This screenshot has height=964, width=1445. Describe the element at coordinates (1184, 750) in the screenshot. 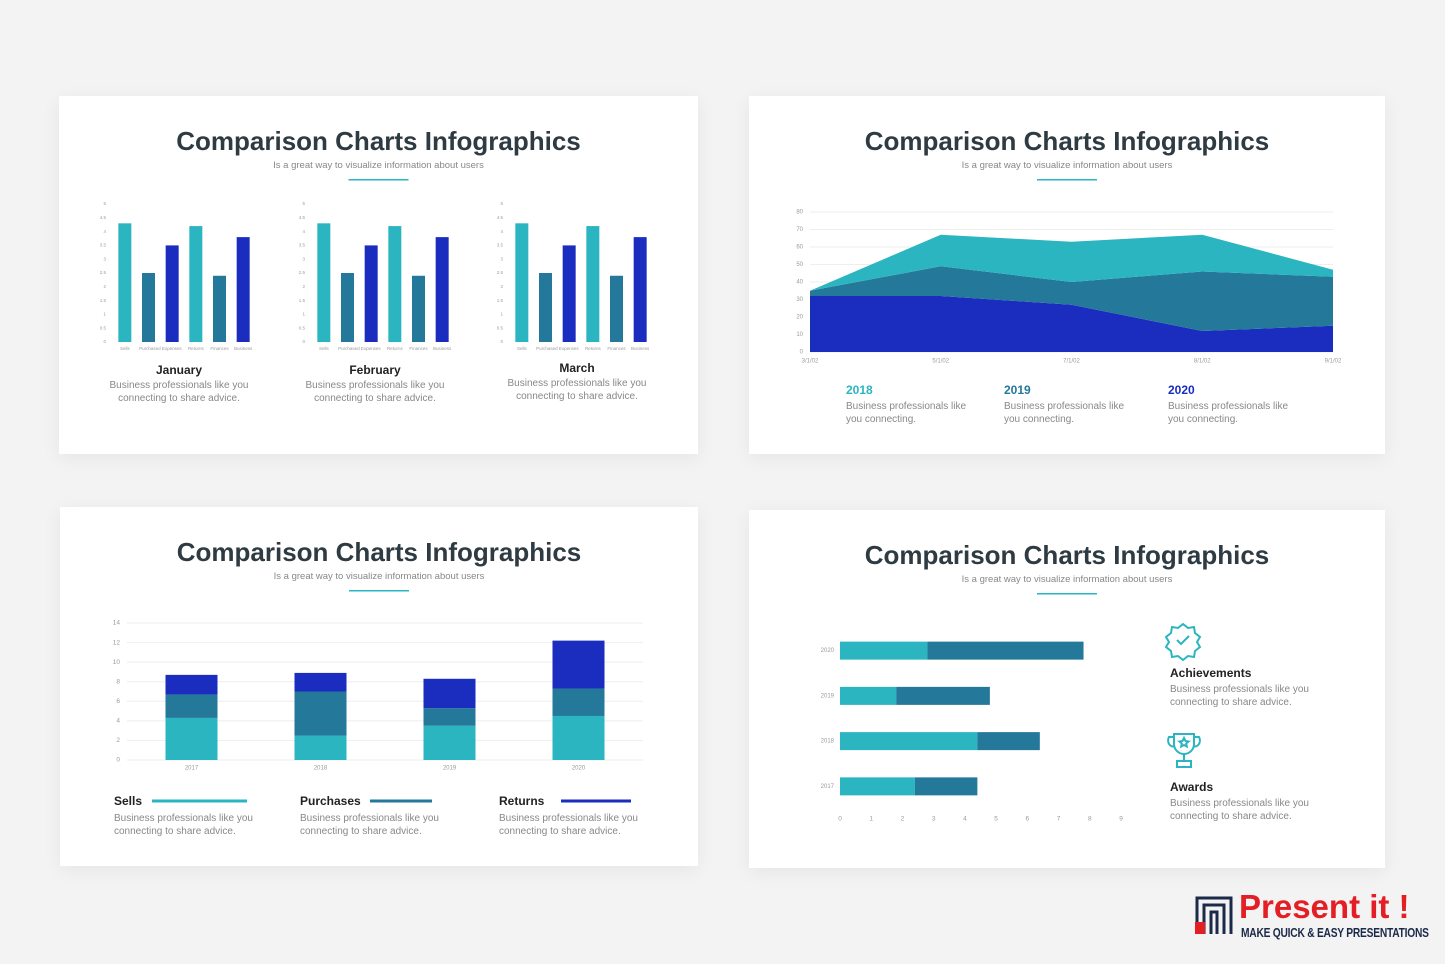

I see `award-icon` at that location.